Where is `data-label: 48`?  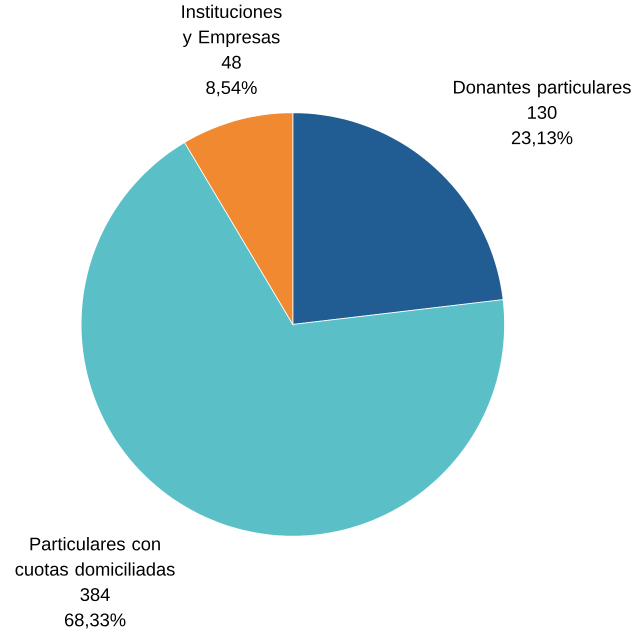 data-label: 48 is located at coordinates (231, 62).